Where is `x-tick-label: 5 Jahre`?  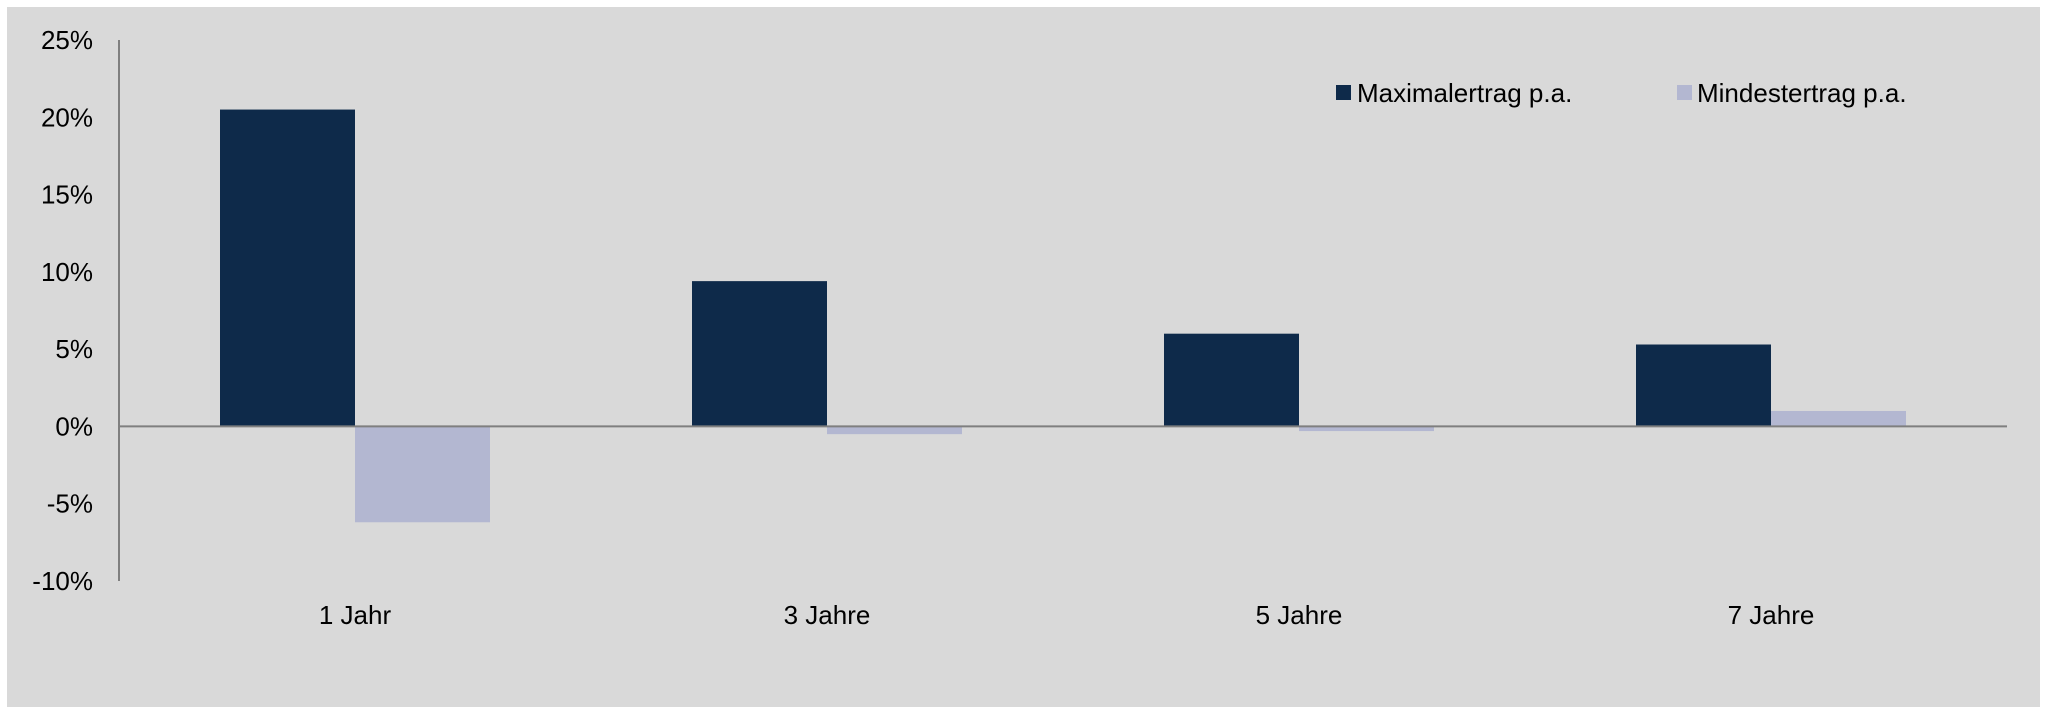 x-tick-label: 5 Jahre is located at coordinates (1299, 615).